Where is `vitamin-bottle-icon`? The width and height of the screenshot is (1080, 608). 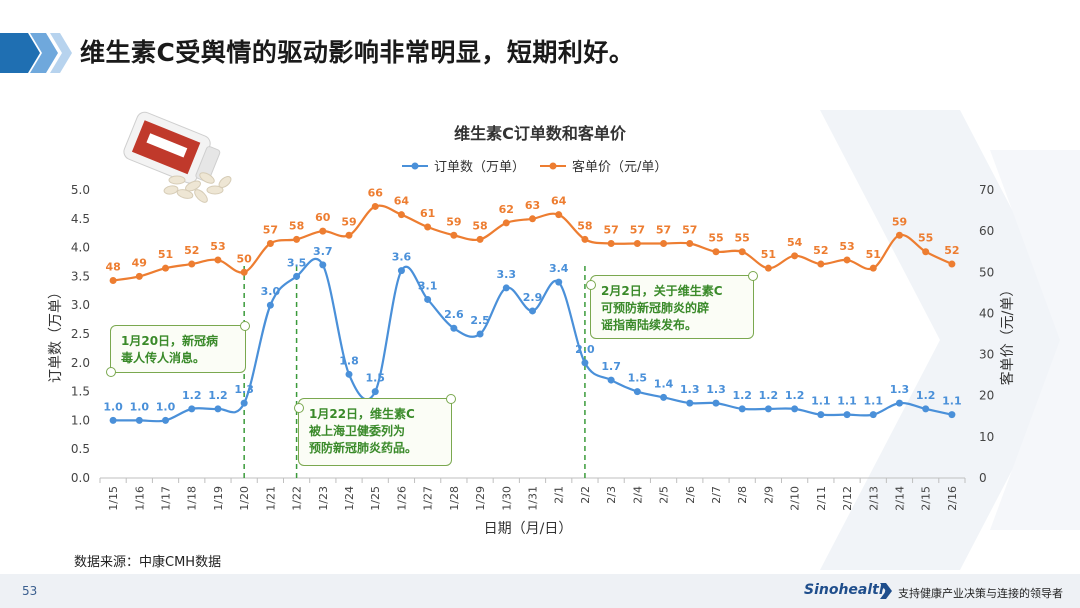
vitamin-bottle-icon is located at coordinates (177, 157).